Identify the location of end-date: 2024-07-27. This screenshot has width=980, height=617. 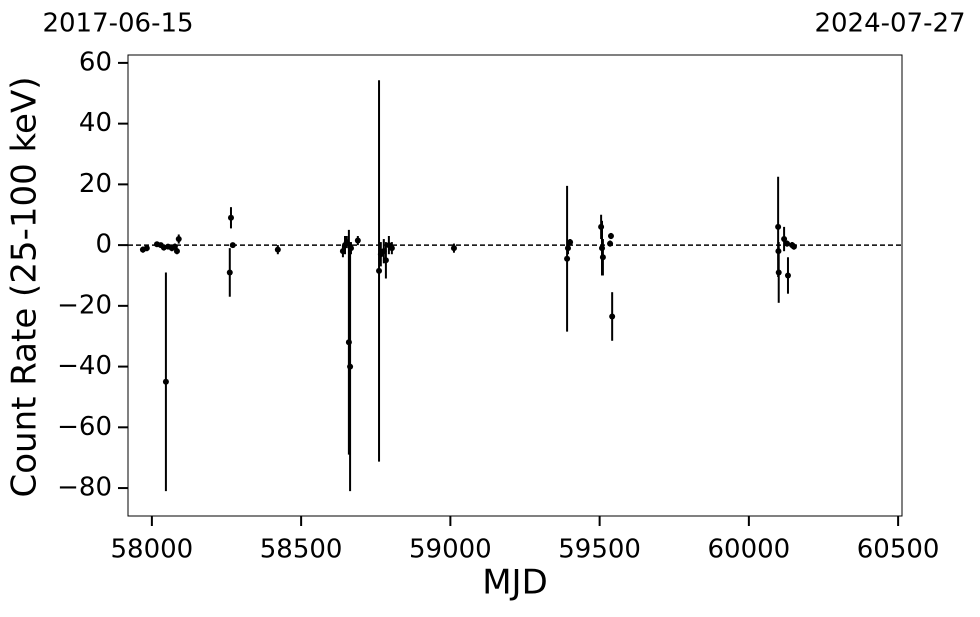
(889, 24).